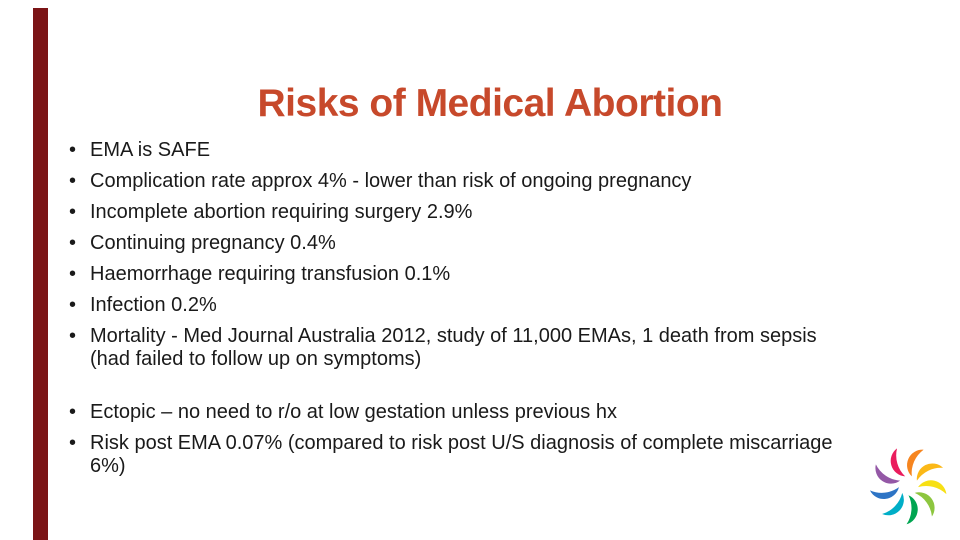 The height and width of the screenshot is (540, 960). What do you see at coordinates (453, 274) in the screenshot?
I see `bullet-item: Haemorrhage requiring transfusion 0.1%` at bounding box center [453, 274].